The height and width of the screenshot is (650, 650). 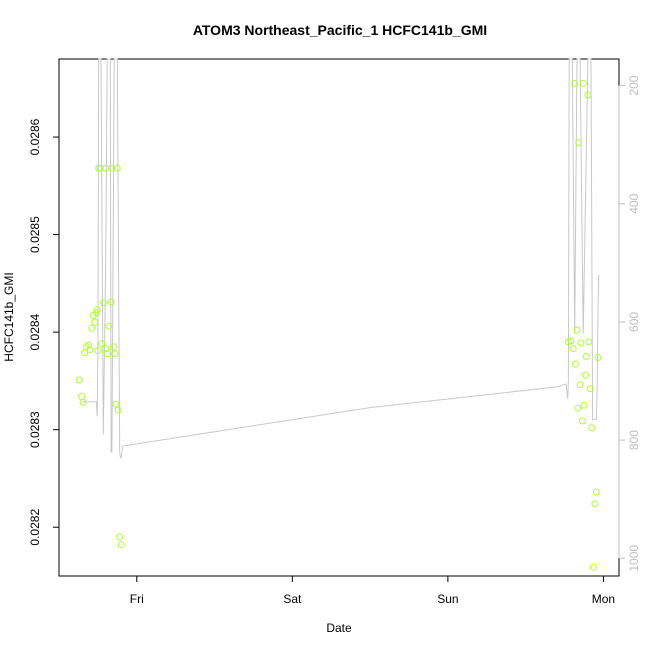 What do you see at coordinates (372, 590) in the screenshot?
I see `x-axis: Fri Sat Sun Mon` at bounding box center [372, 590].